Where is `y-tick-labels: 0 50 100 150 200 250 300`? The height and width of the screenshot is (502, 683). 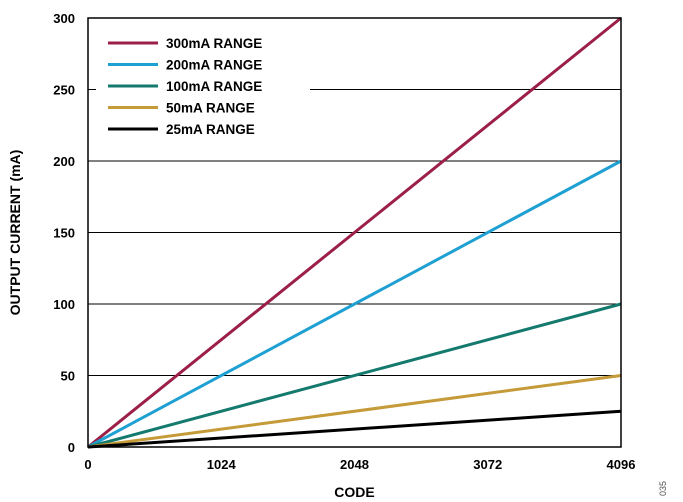
y-tick-labels: 0 50 100 150 200 250 300 is located at coordinates (64, 233).